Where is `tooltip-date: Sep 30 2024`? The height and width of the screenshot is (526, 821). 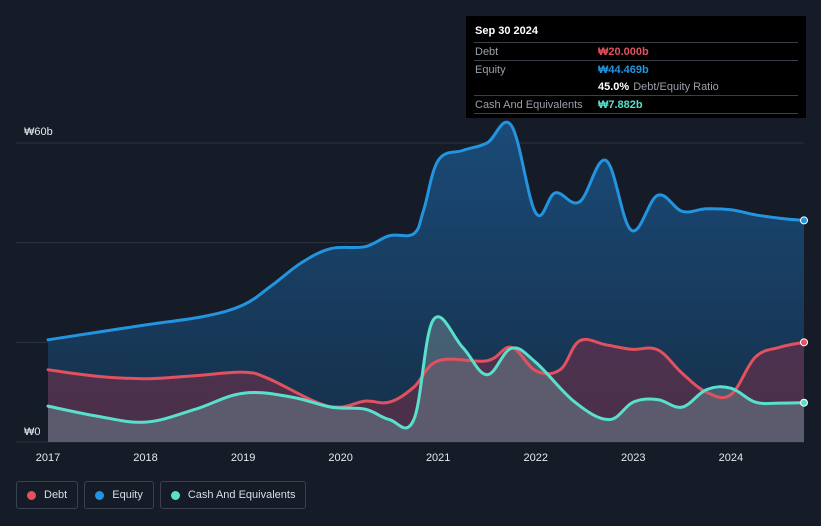 tooltip-date: Sep 30 2024 is located at coordinates (506, 31).